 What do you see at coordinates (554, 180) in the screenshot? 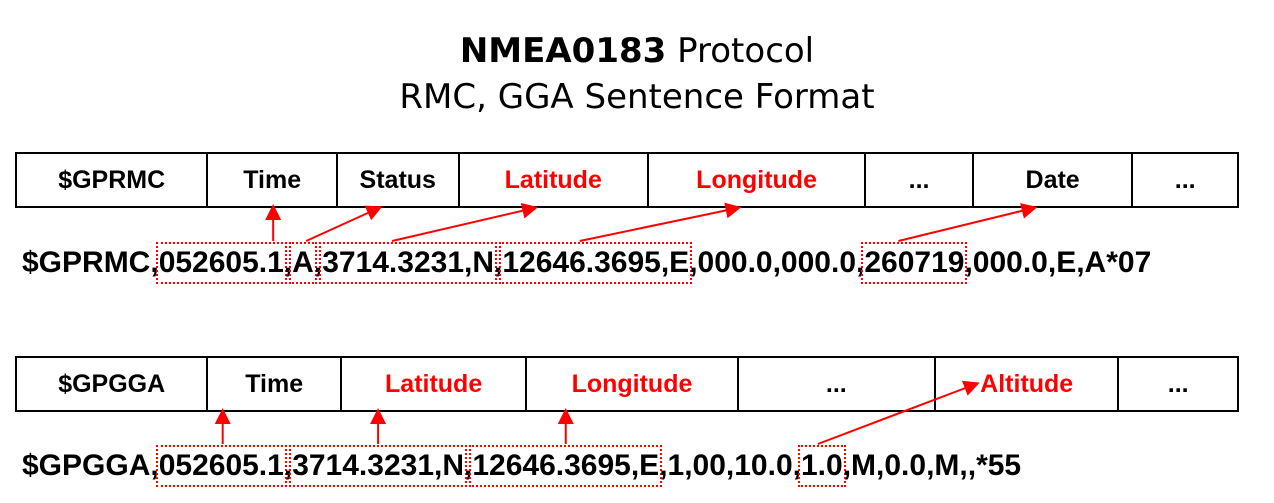
I see `rmc-field-3: Latitude` at bounding box center [554, 180].